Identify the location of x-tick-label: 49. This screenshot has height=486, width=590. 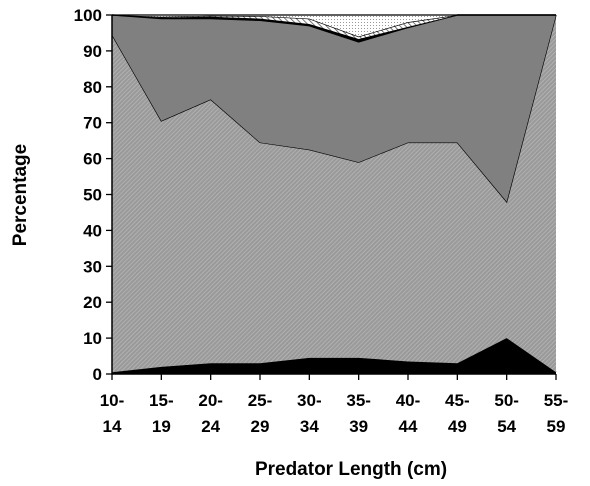
(457, 426).